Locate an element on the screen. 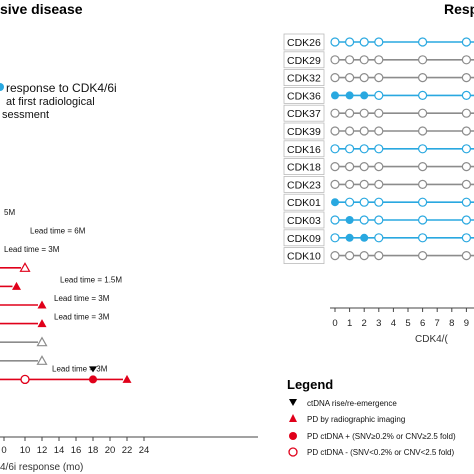  left-panel-title: sive disease is located at coordinates (41, 9).